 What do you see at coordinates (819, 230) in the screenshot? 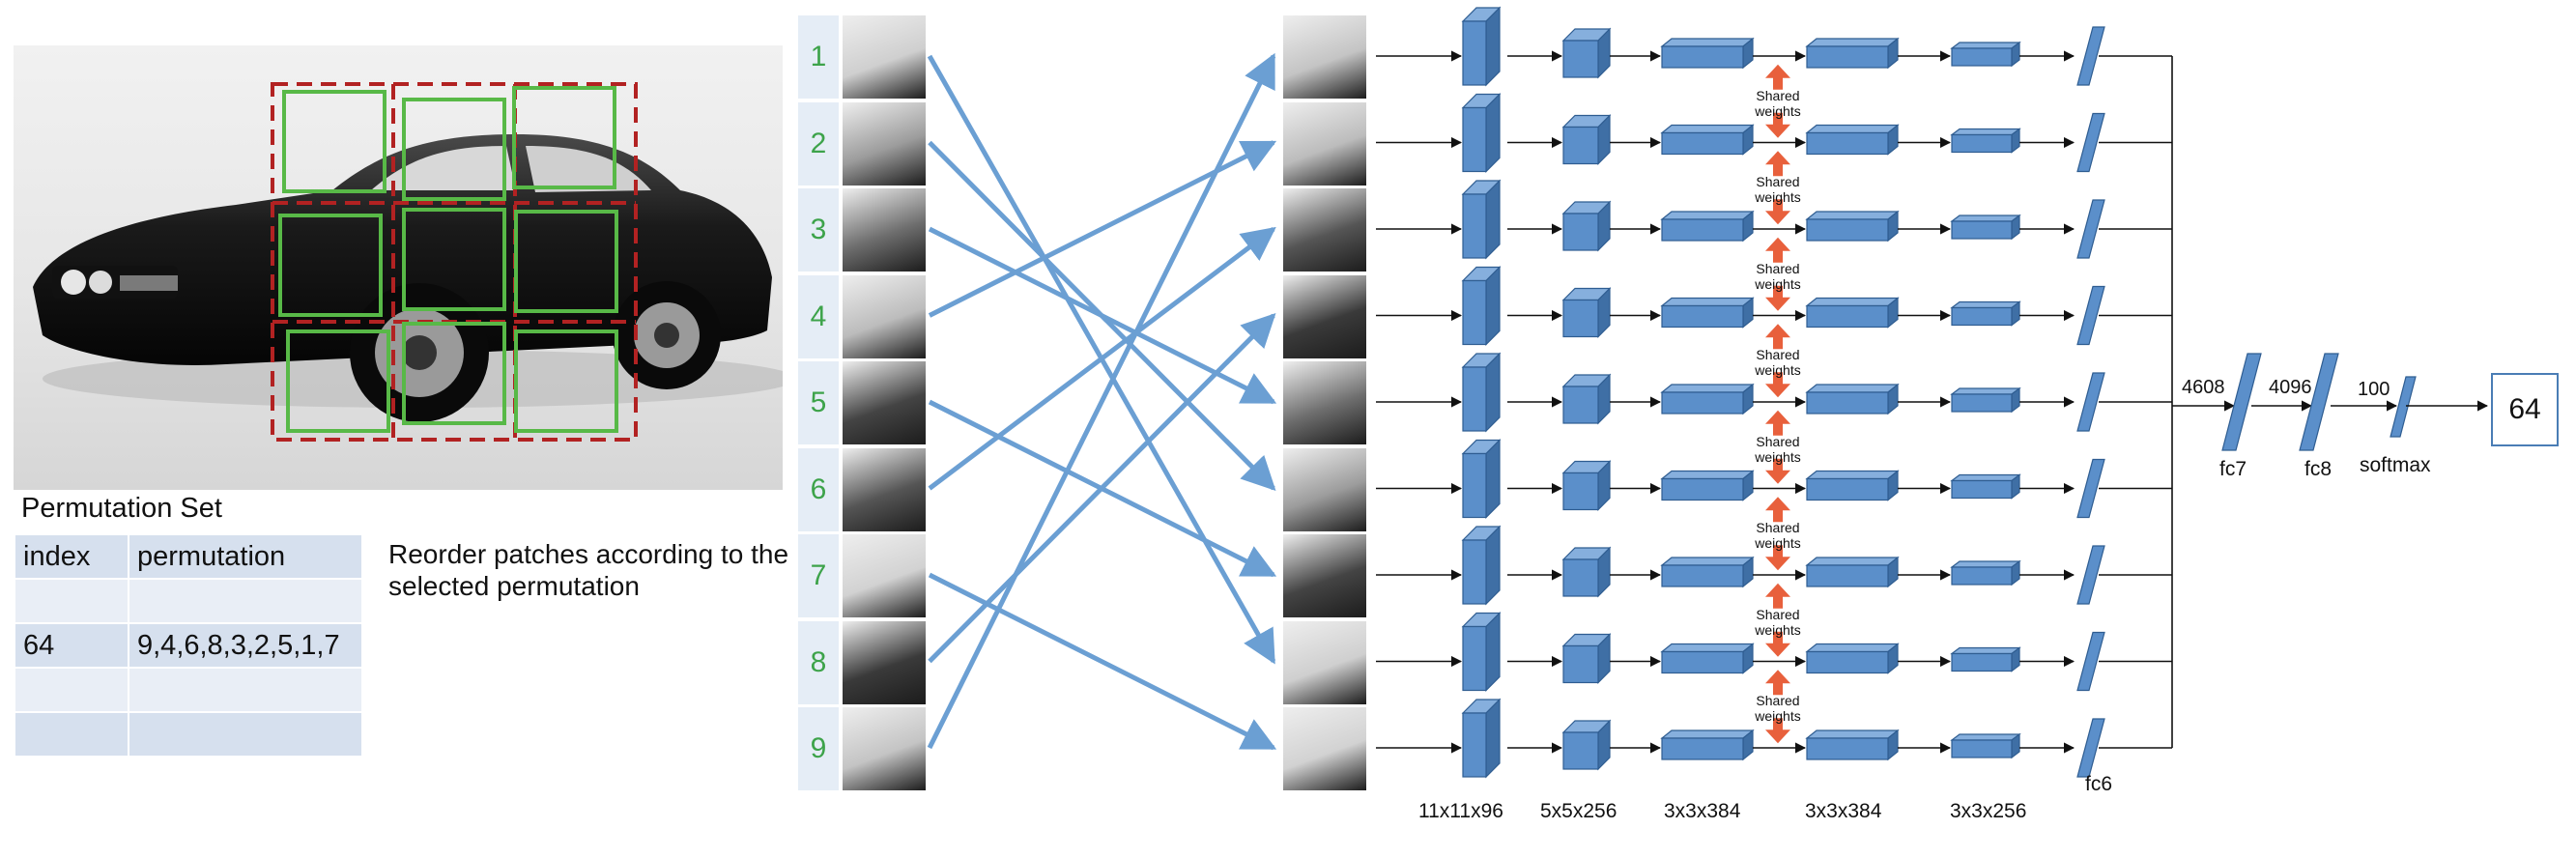
I see `patch-index-label: 3` at bounding box center [819, 230].